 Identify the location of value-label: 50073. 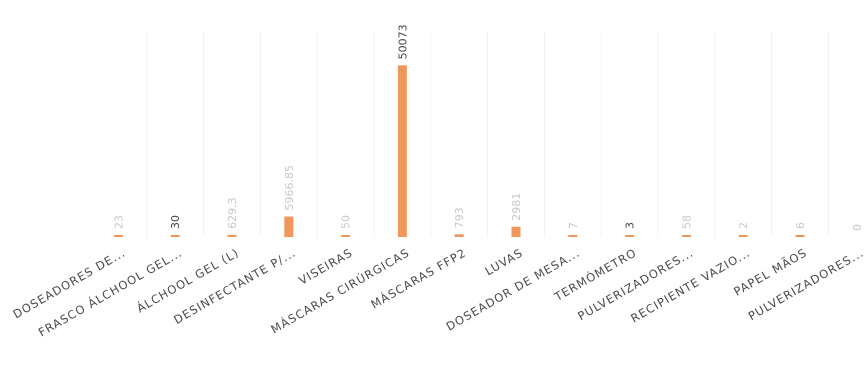
(402, 41).